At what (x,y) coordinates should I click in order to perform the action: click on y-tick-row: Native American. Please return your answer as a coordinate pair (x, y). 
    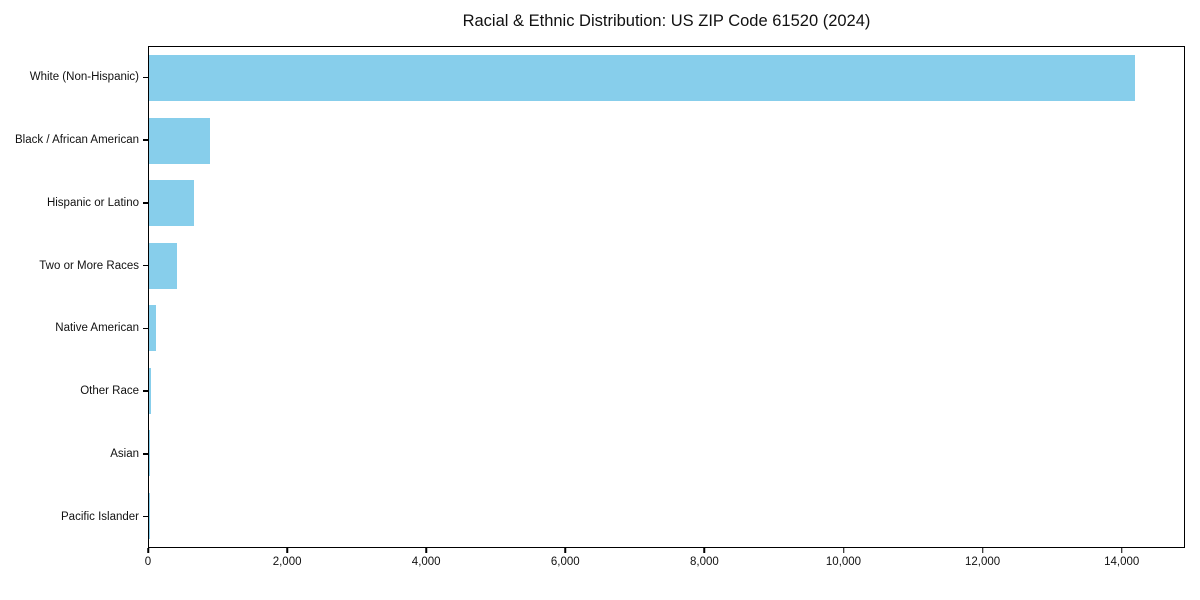
    Looking at the image, I should click on (74, 328).